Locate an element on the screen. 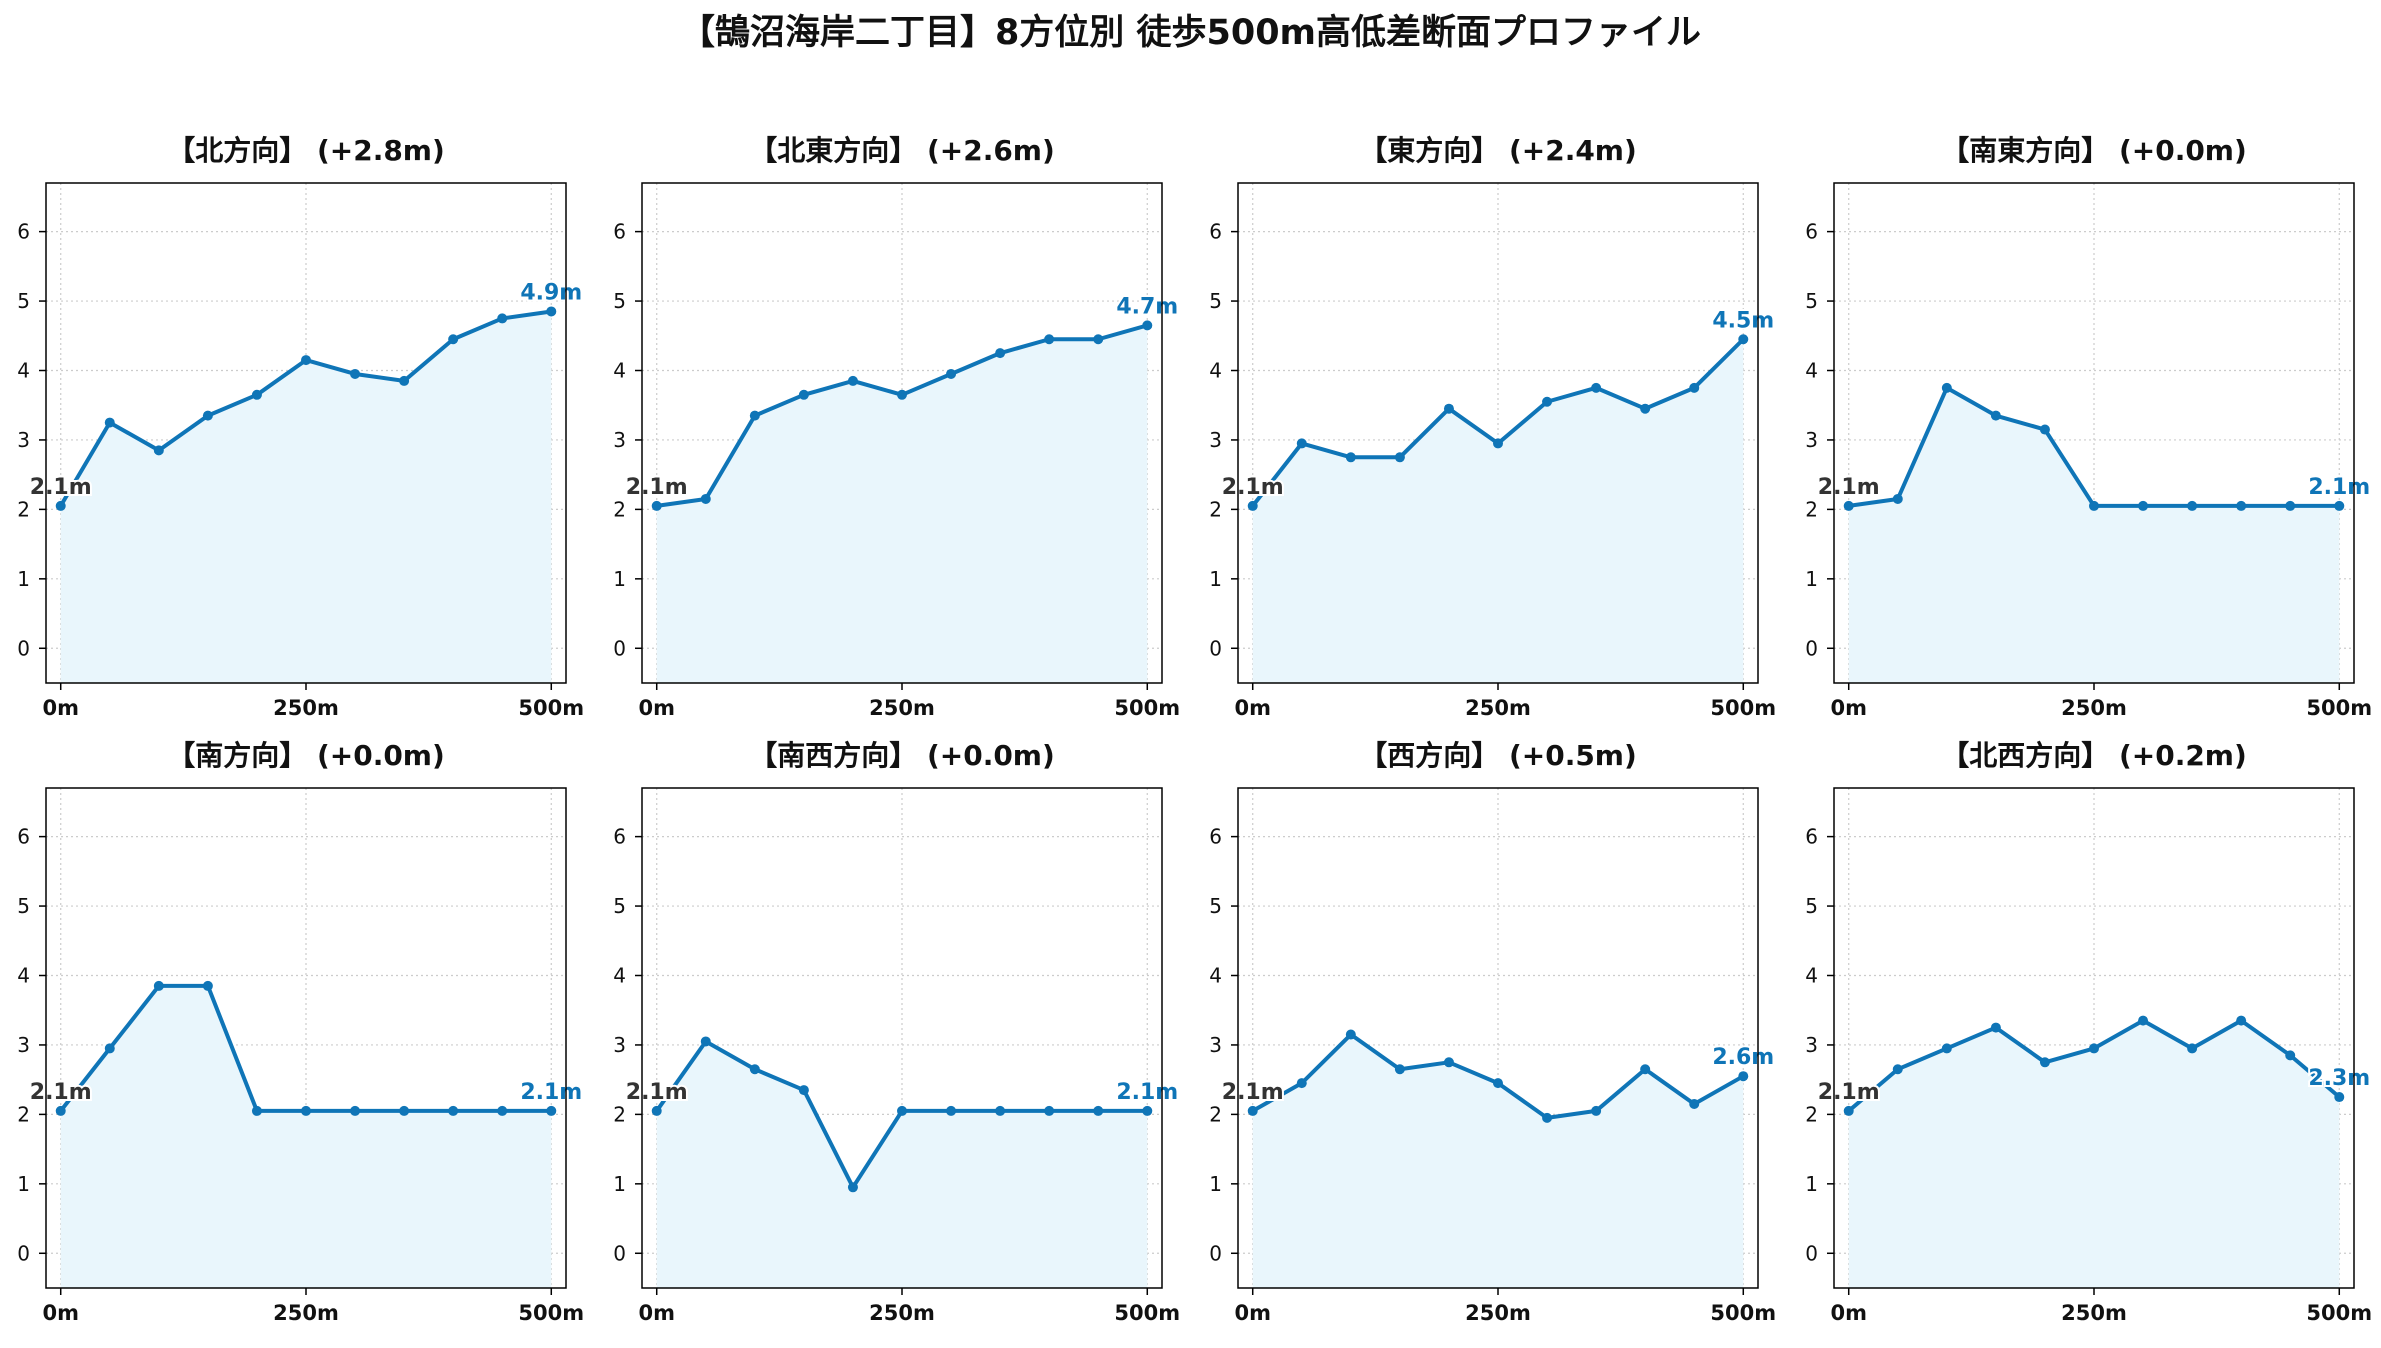 Image resolution: width=2381 pixels, height=1348 pixels. chart-svg: 2.1m 4.7m 0 1 2 3 4 5 6 0m 250m 500m is located at coordinates (896, 451).